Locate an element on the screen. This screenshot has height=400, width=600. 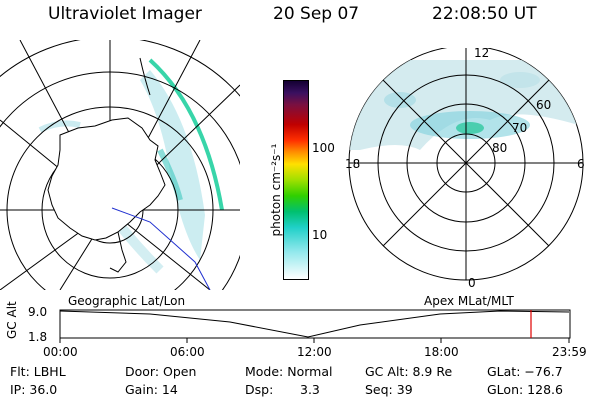
time-tick-0600: 06:00 is located at coordinates (187, 352).